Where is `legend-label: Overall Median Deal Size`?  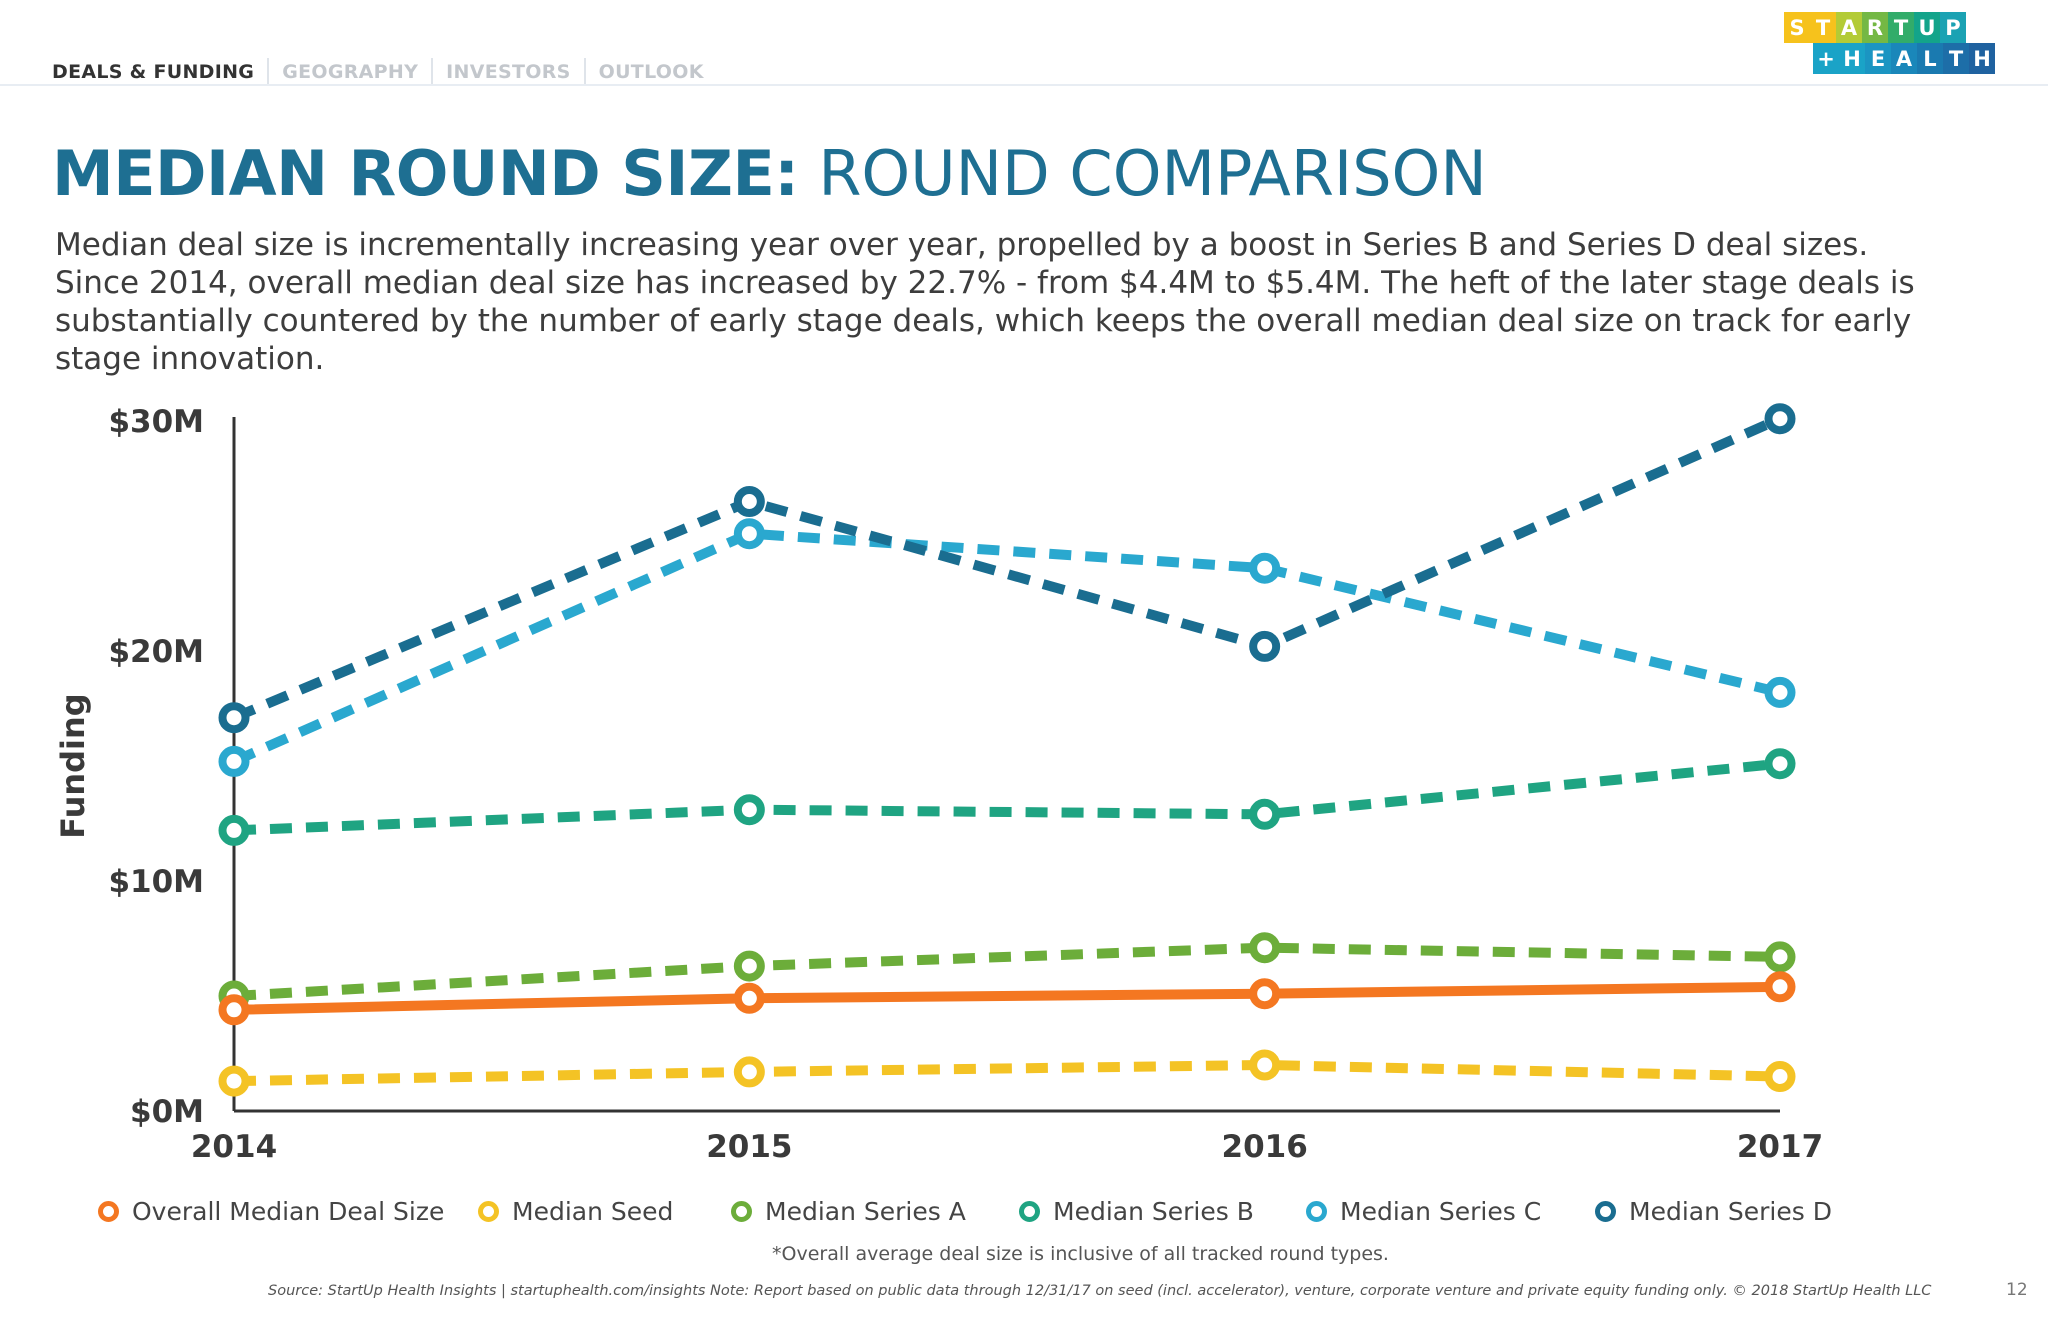 legend-label: Overall Median Deal Size is located at coordinates (288, 1211).